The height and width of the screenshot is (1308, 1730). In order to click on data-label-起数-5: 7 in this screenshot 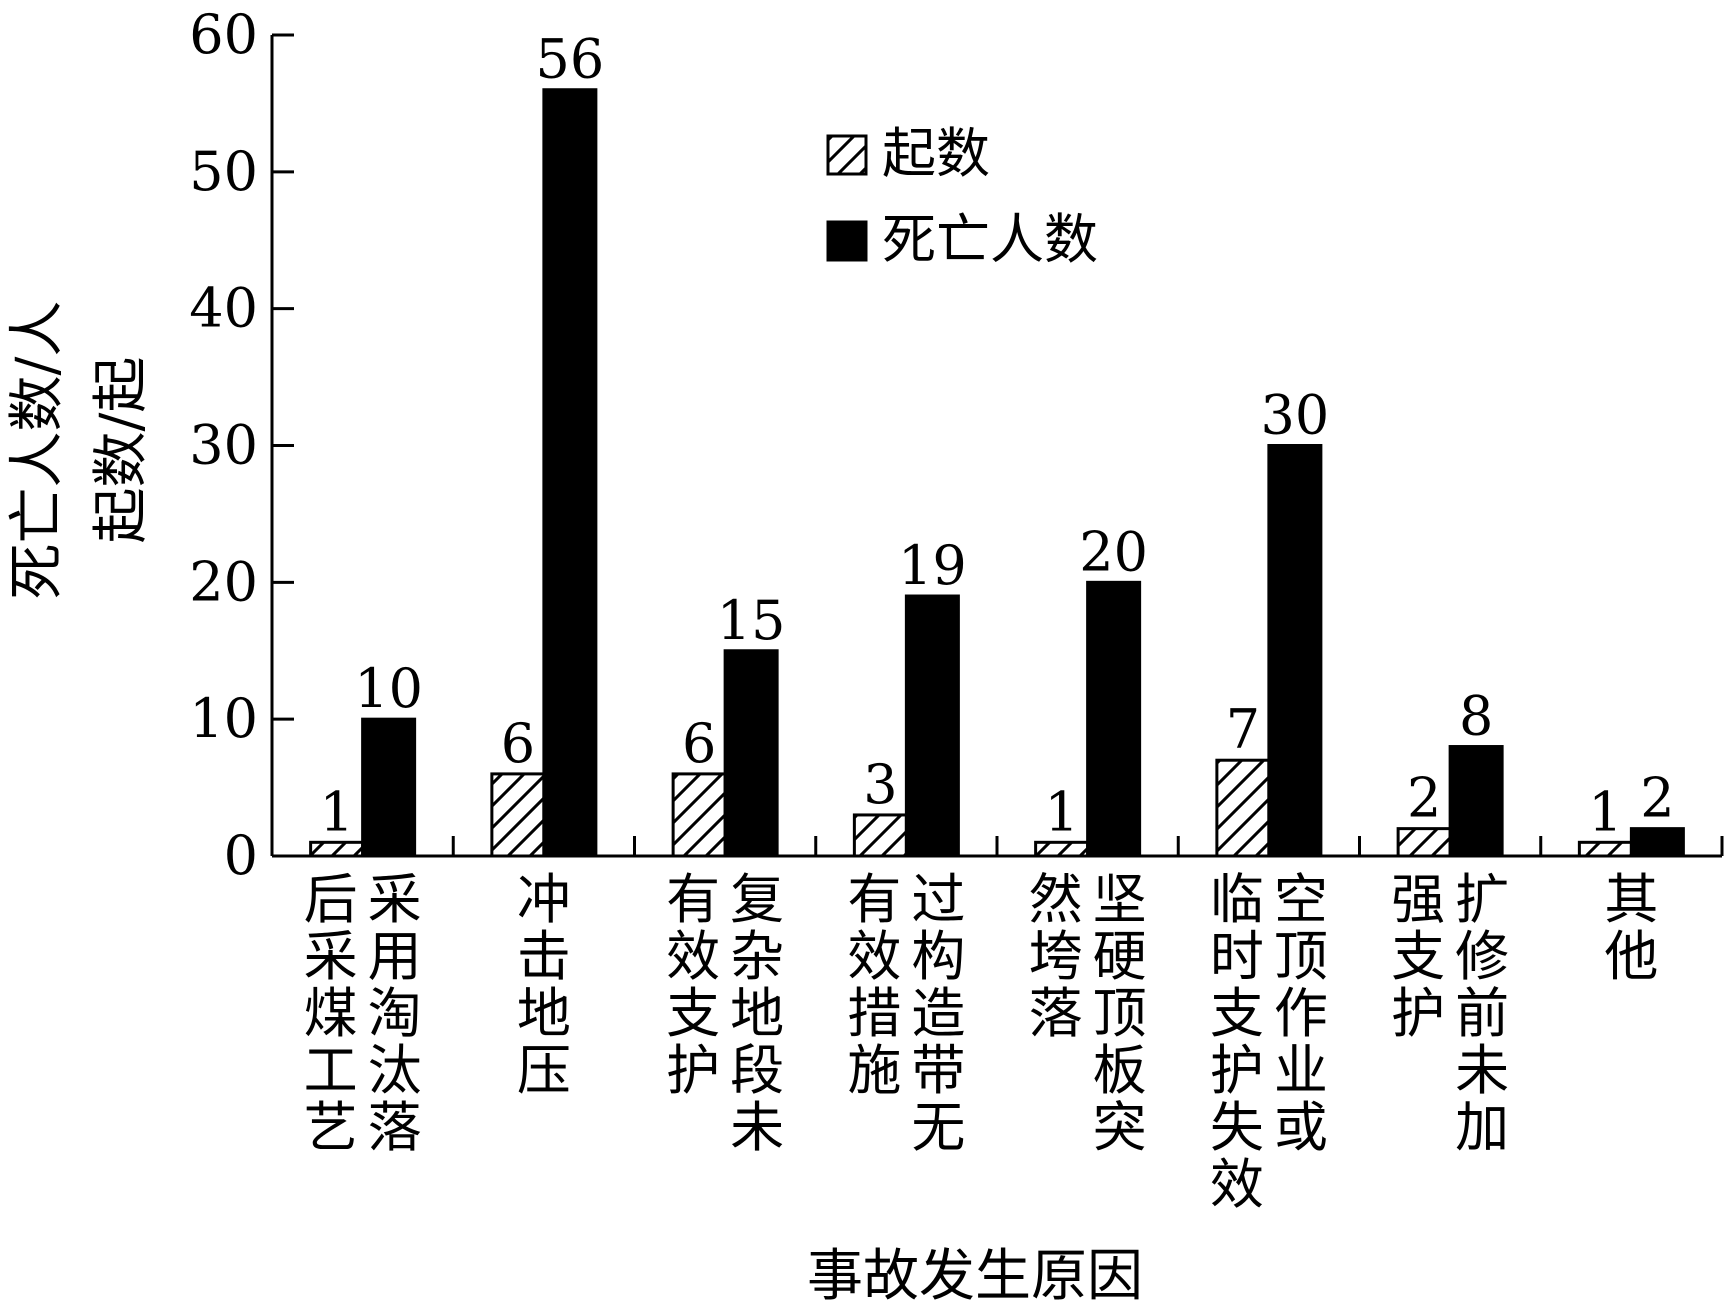, I will do `click(1243, 729)`.